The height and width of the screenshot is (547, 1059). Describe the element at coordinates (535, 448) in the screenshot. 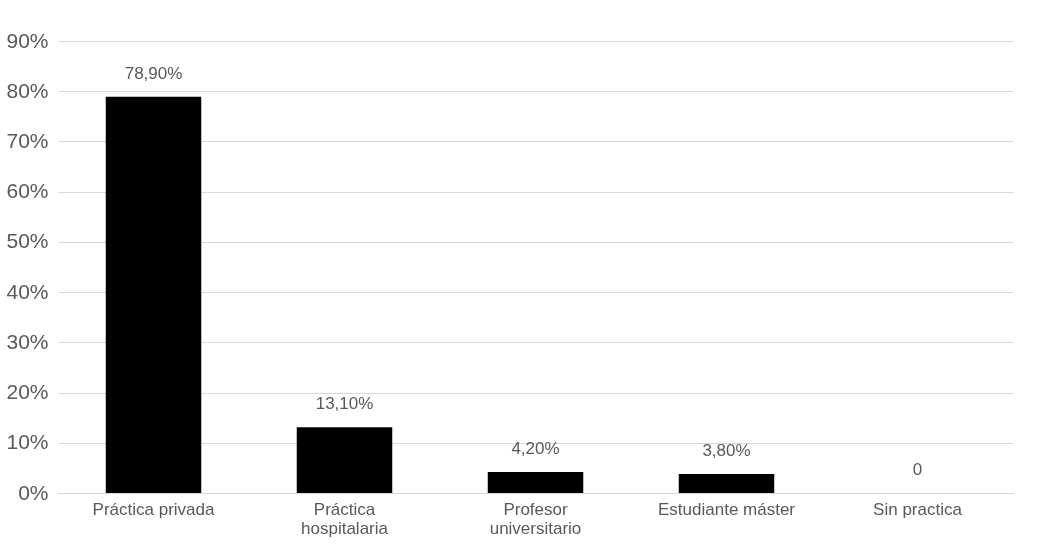

I see `data-label: 4,20%` at that location.